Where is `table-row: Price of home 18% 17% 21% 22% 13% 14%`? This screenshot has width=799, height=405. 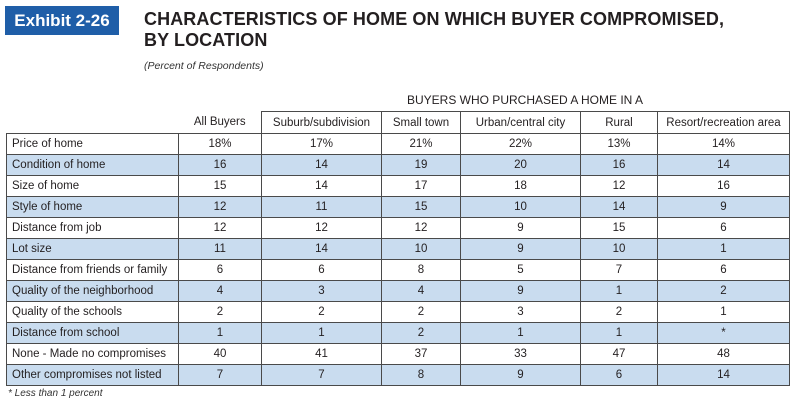 table-row: Price of home 18% 17% 21% 22% 13% 14% is located at coordinates (398, 144).